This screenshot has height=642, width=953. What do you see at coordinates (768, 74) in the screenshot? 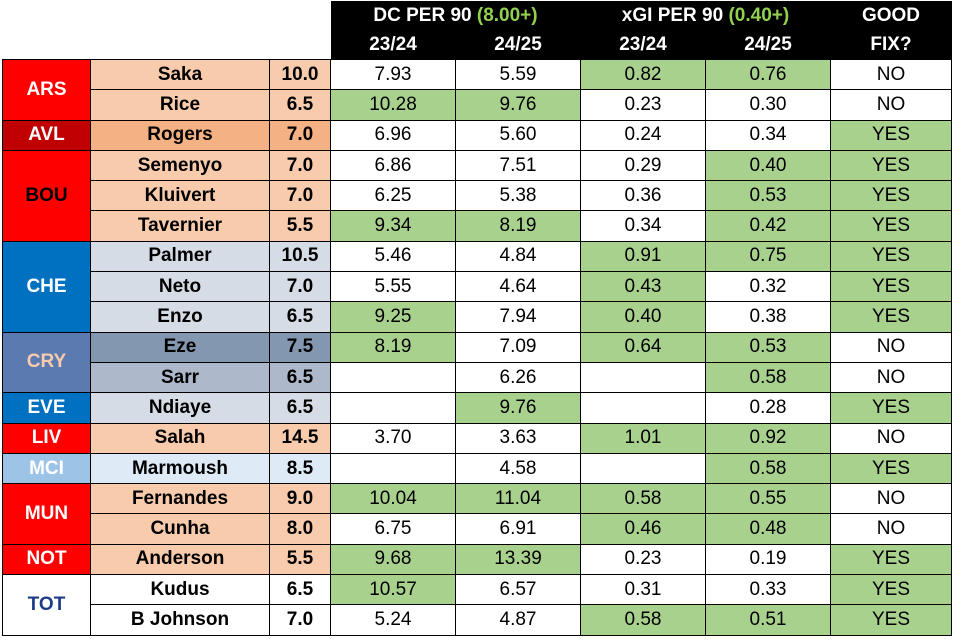
I see `xgi-2425-value: 0.76` at bounding box center [768, 74].